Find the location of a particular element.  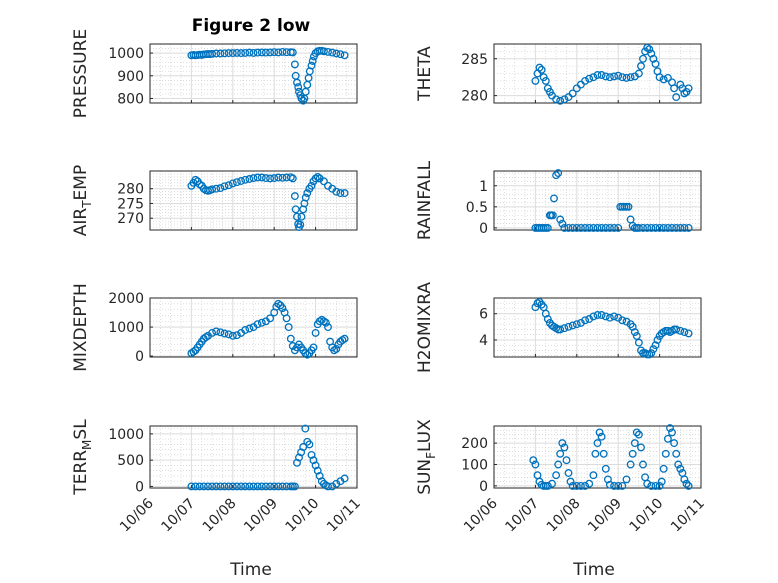

series-terr_msl is located at coordinates (268, 457).